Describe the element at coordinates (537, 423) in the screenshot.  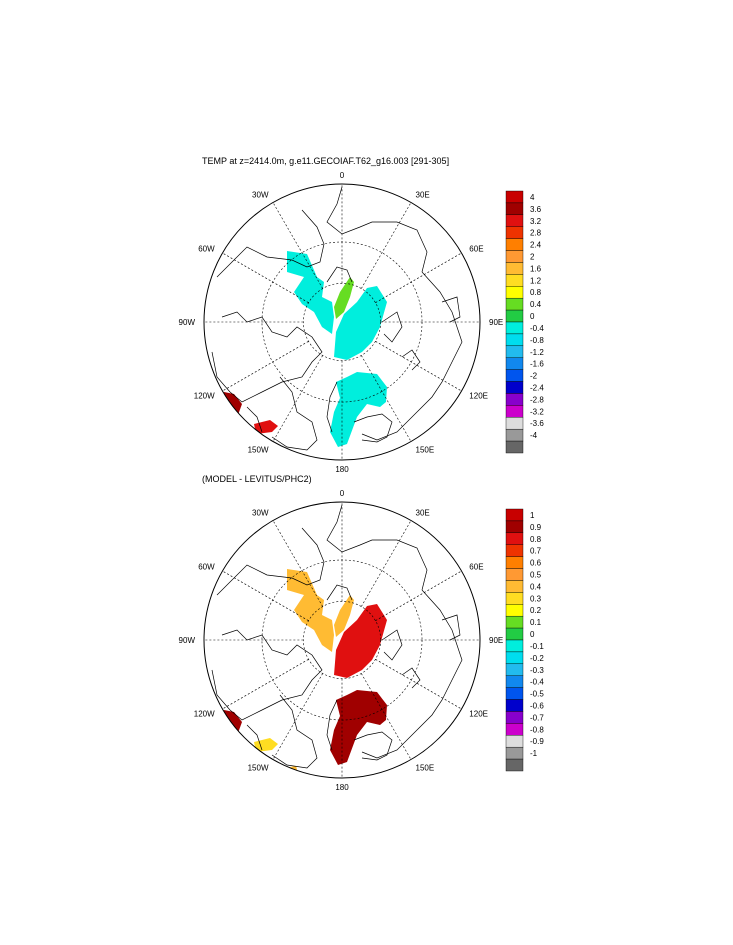
I see `colorbar-tick-label: -3.6` at that location.